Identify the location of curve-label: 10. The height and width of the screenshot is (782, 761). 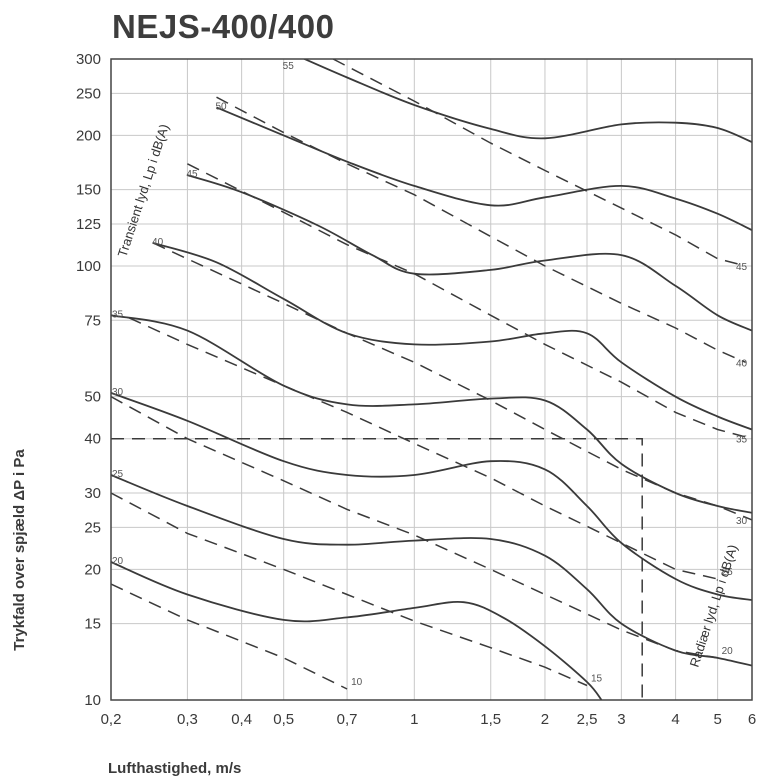
(357, 682).